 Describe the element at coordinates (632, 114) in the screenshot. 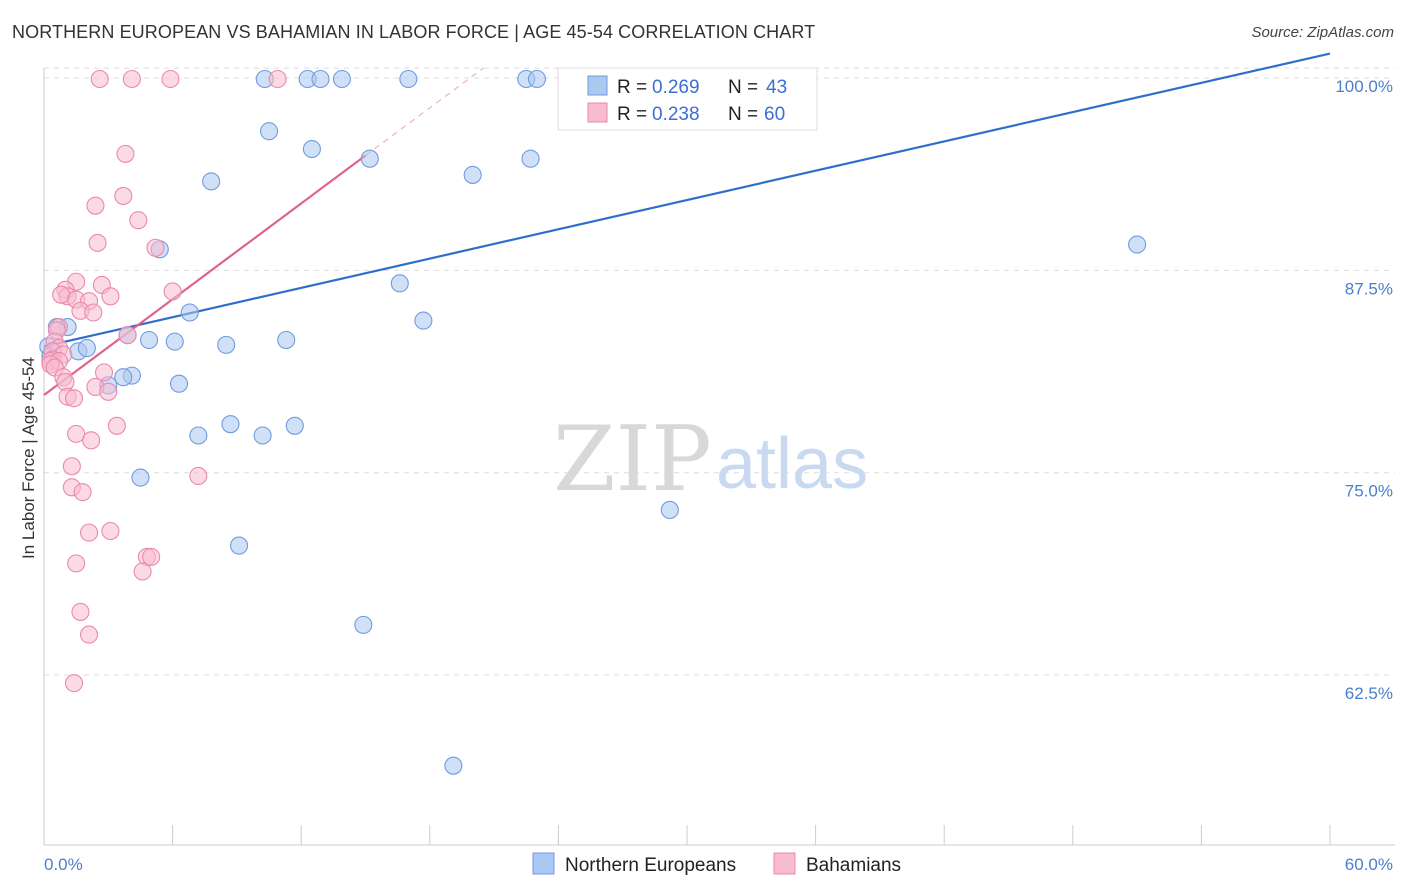

I see `legend-r-label-2: R =` at that location.